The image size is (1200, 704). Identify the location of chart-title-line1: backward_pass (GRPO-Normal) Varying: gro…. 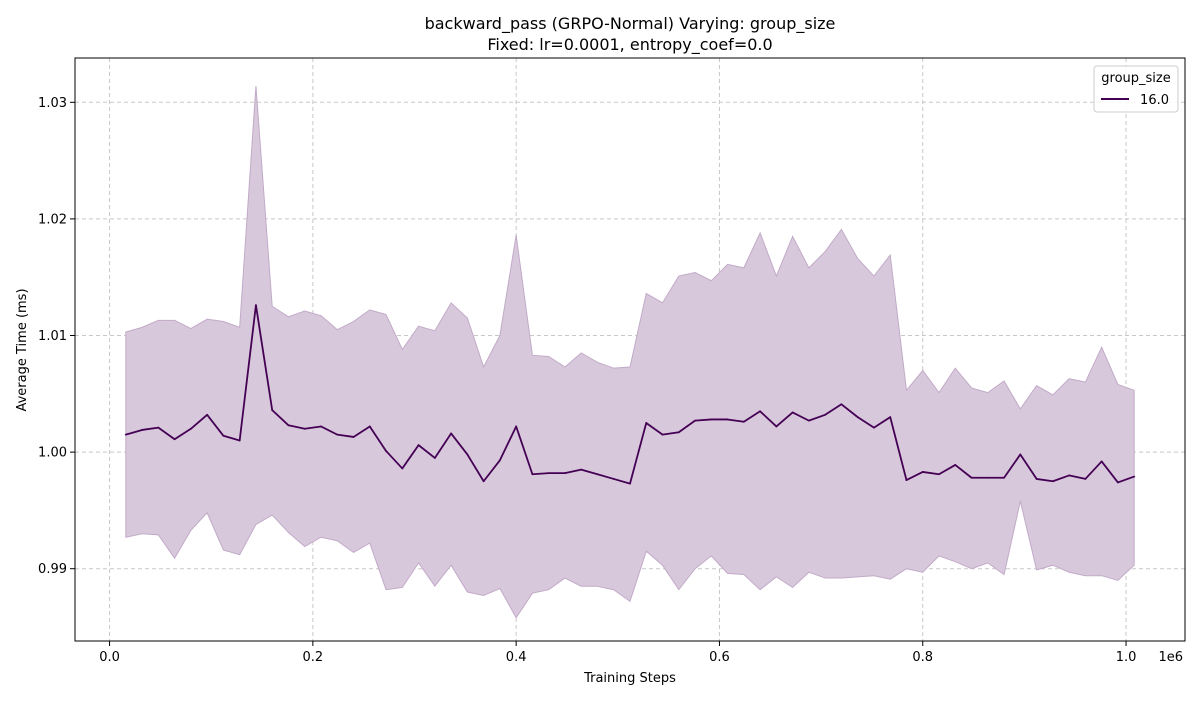
(630, 24).